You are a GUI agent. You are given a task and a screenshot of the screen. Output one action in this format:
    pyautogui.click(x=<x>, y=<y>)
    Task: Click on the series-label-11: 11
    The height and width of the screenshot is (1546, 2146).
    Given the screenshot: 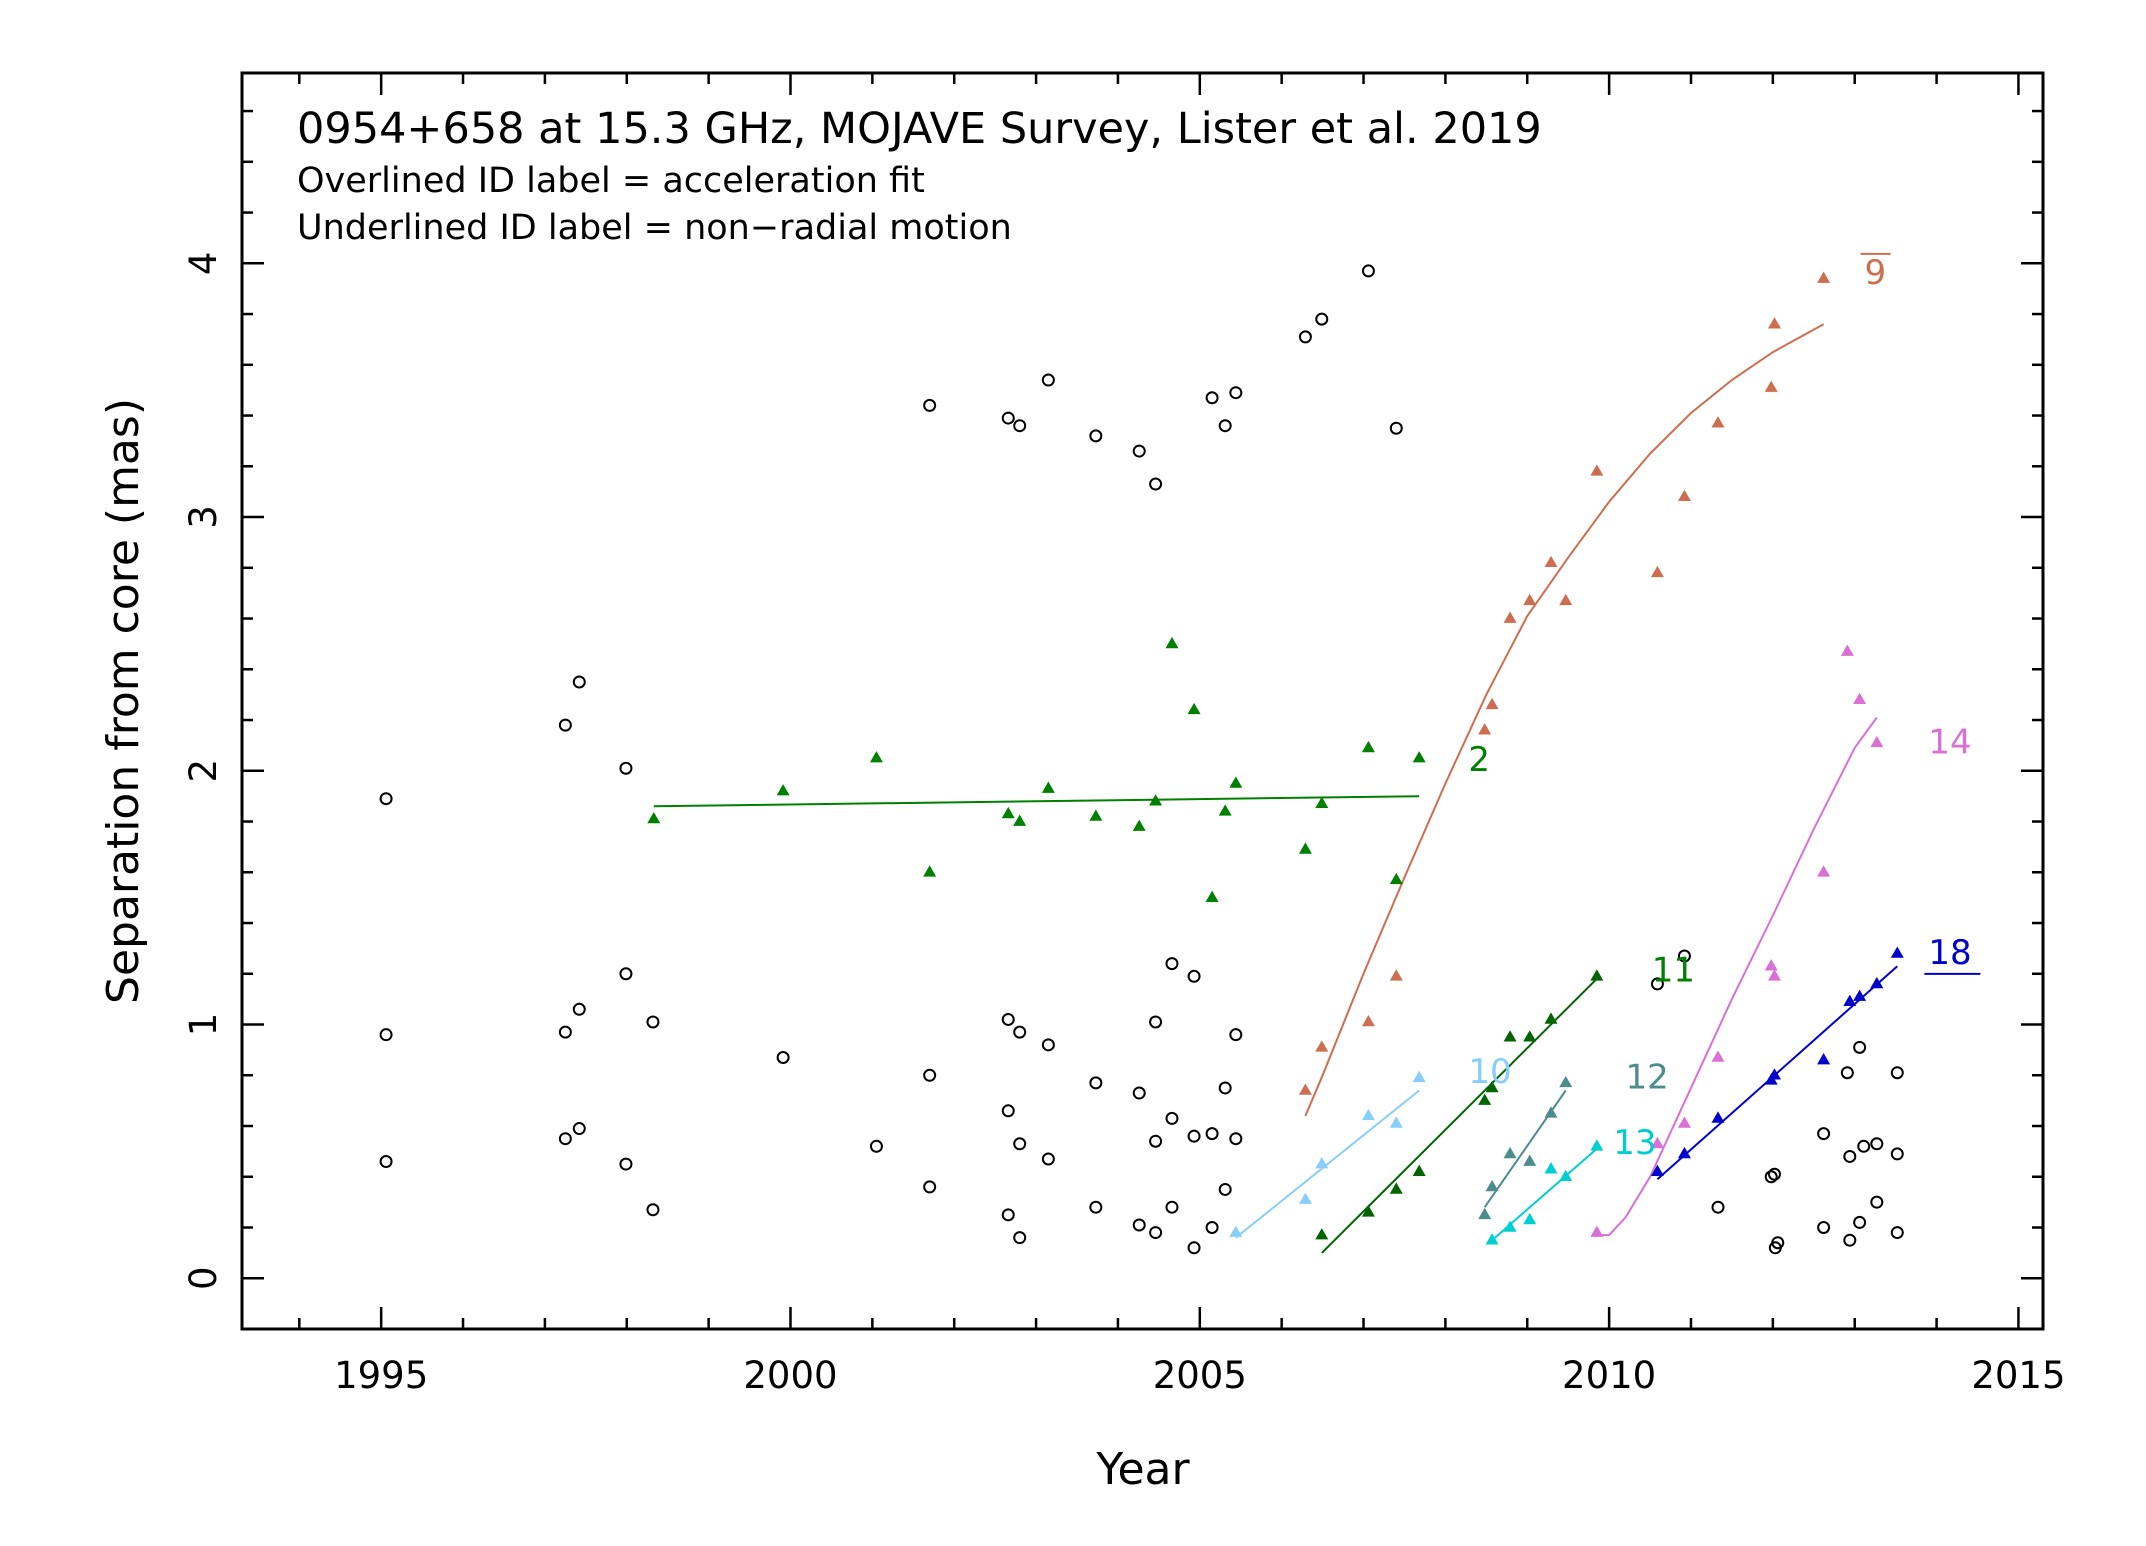 What is the action you would take?
    pyautogui.click(x=1673, y=971)
    